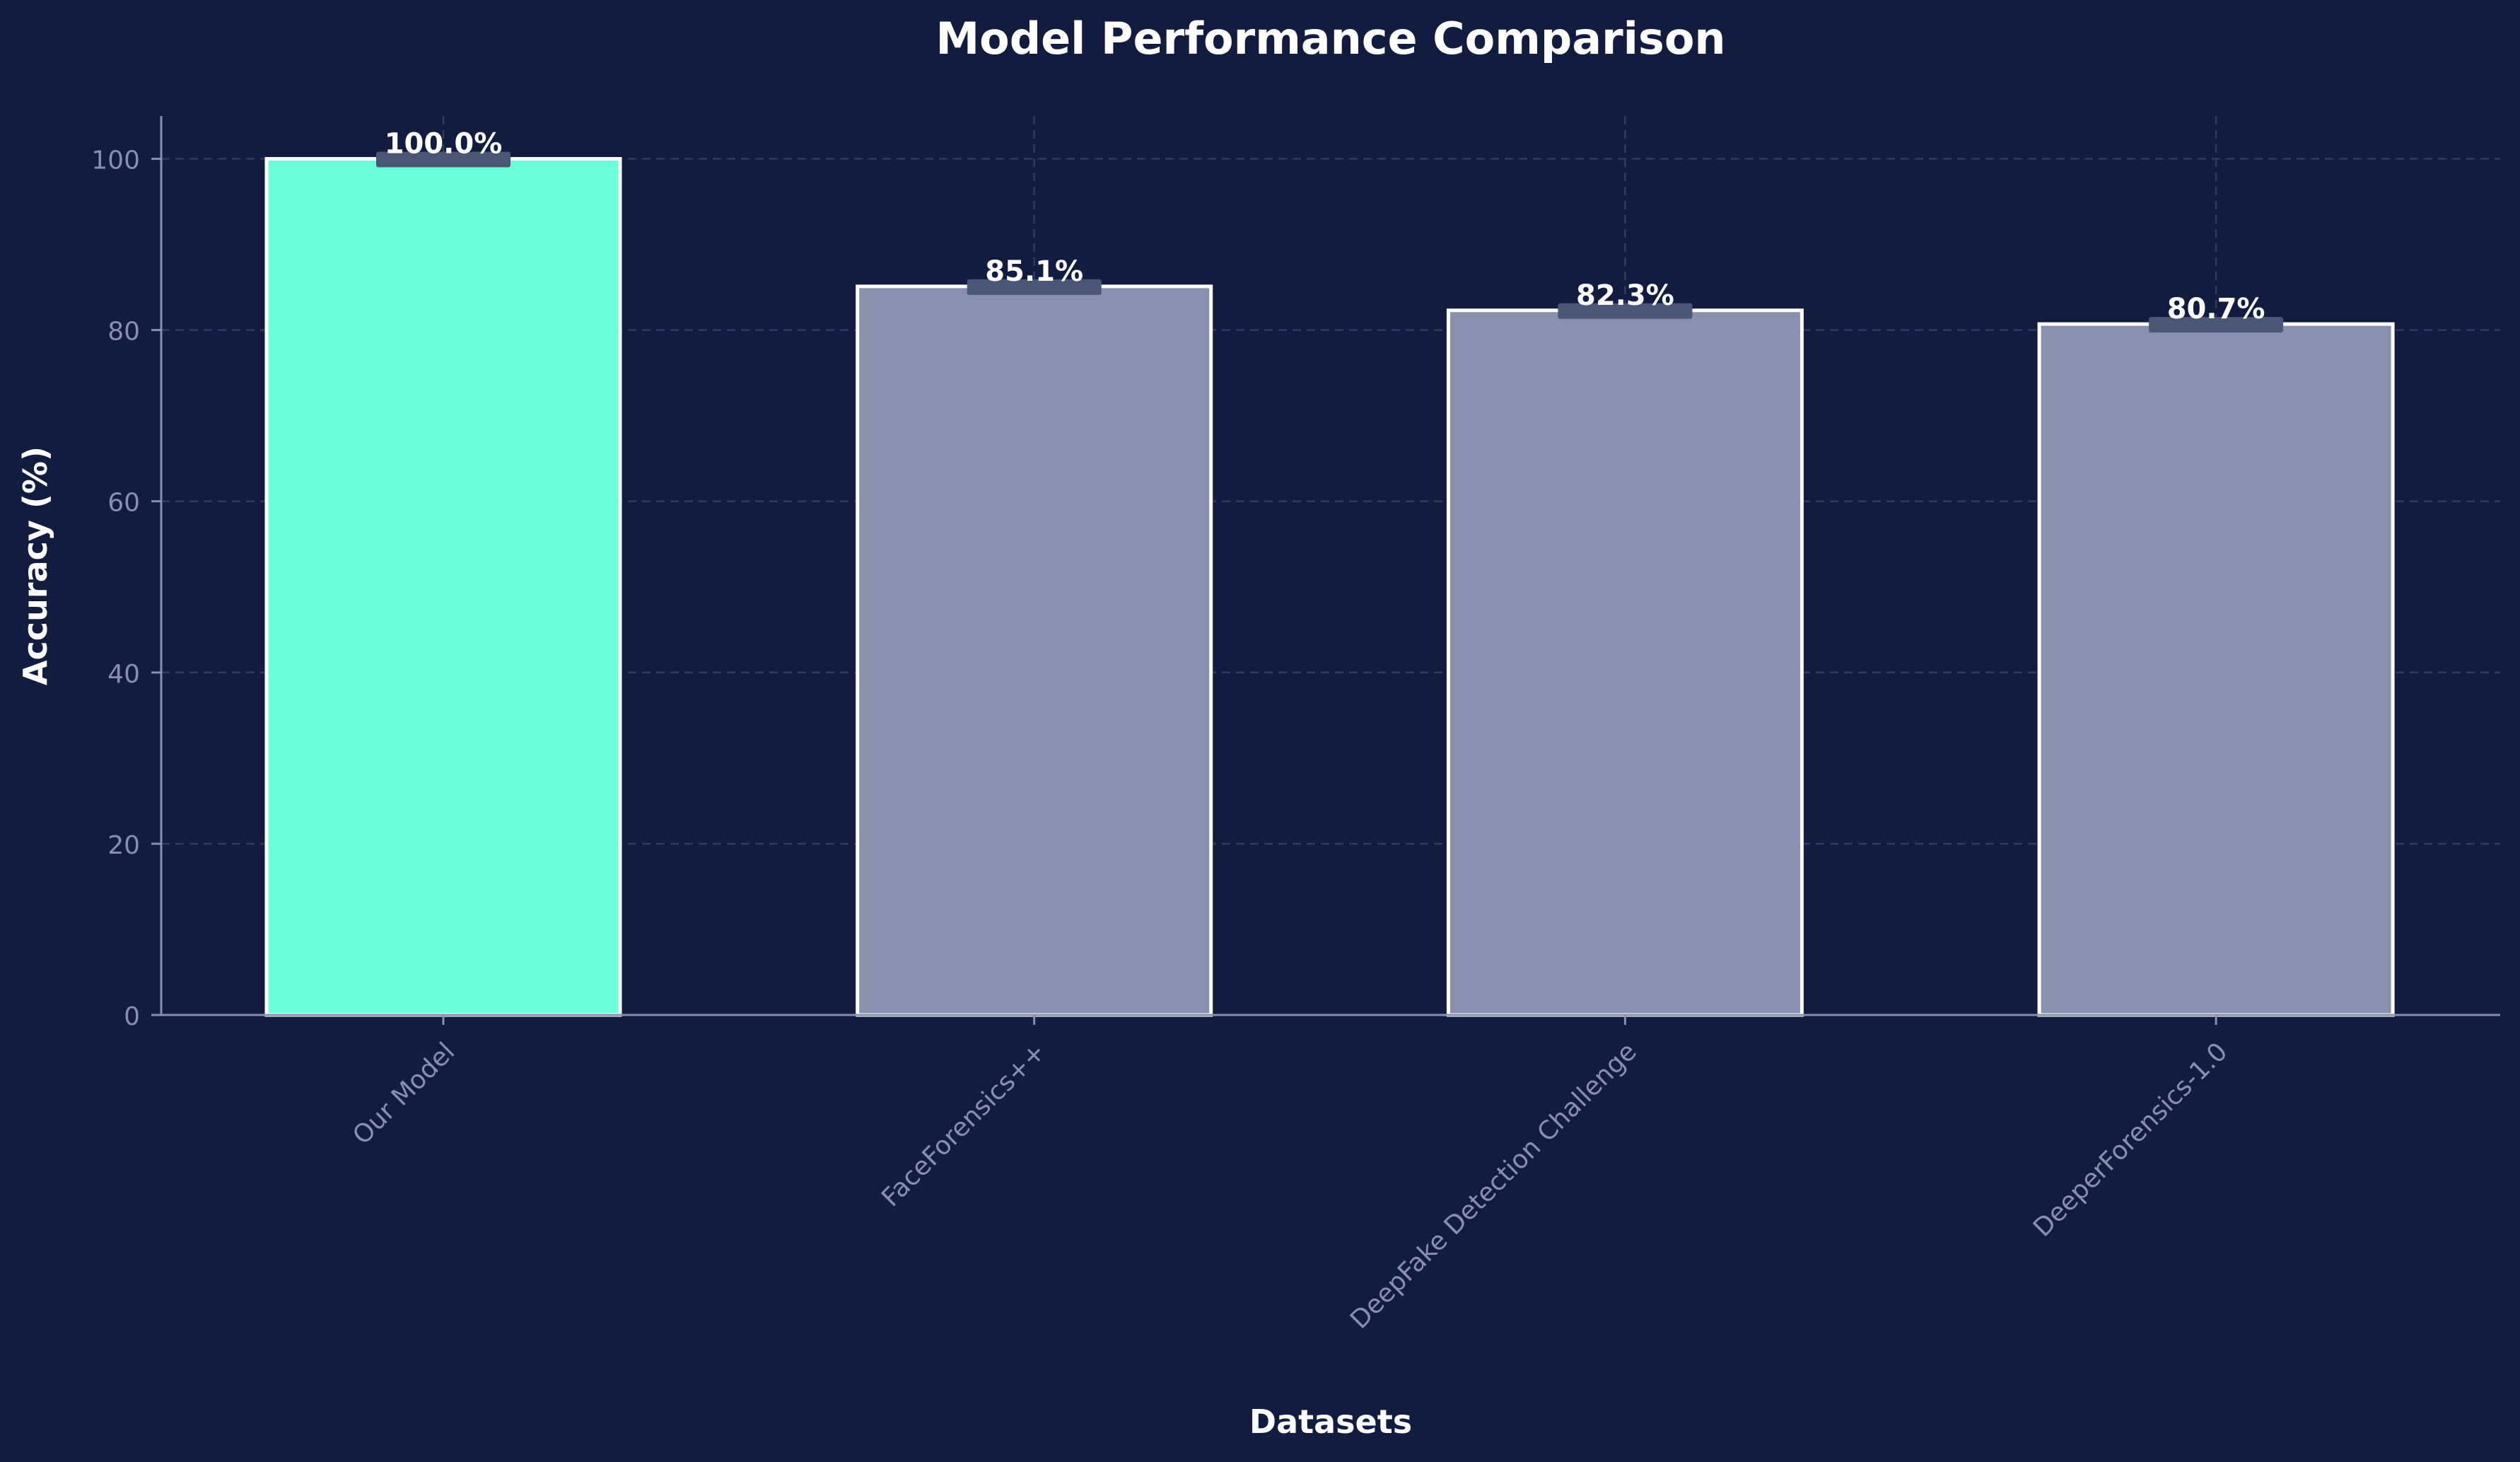 The height and width of the screenshot is (1462, 2520). Describe the element at coordinates (1034, 271) in the screenshot. I see `value-label: 85.1%` at that location.